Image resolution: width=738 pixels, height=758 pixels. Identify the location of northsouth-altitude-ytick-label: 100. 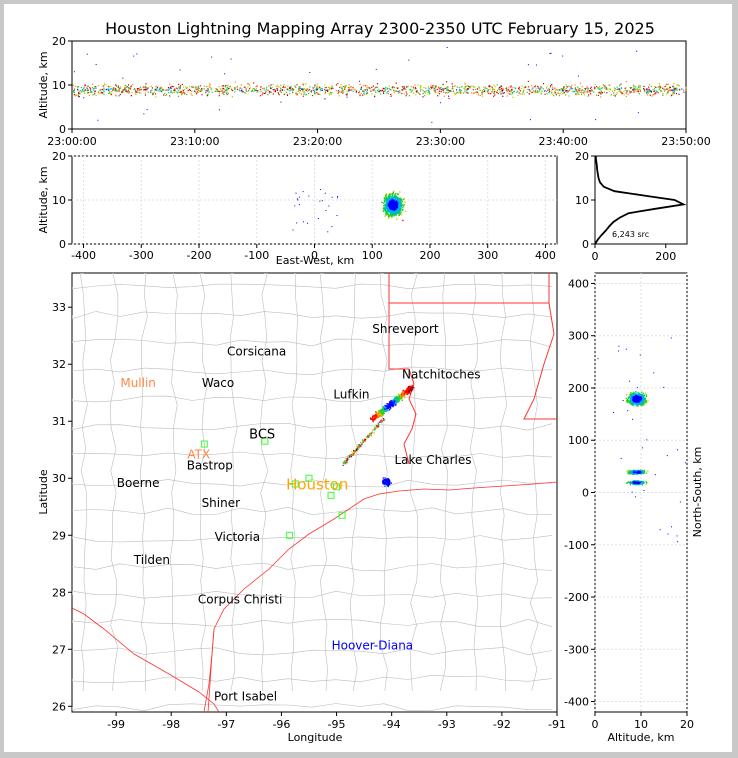
(578, 440).